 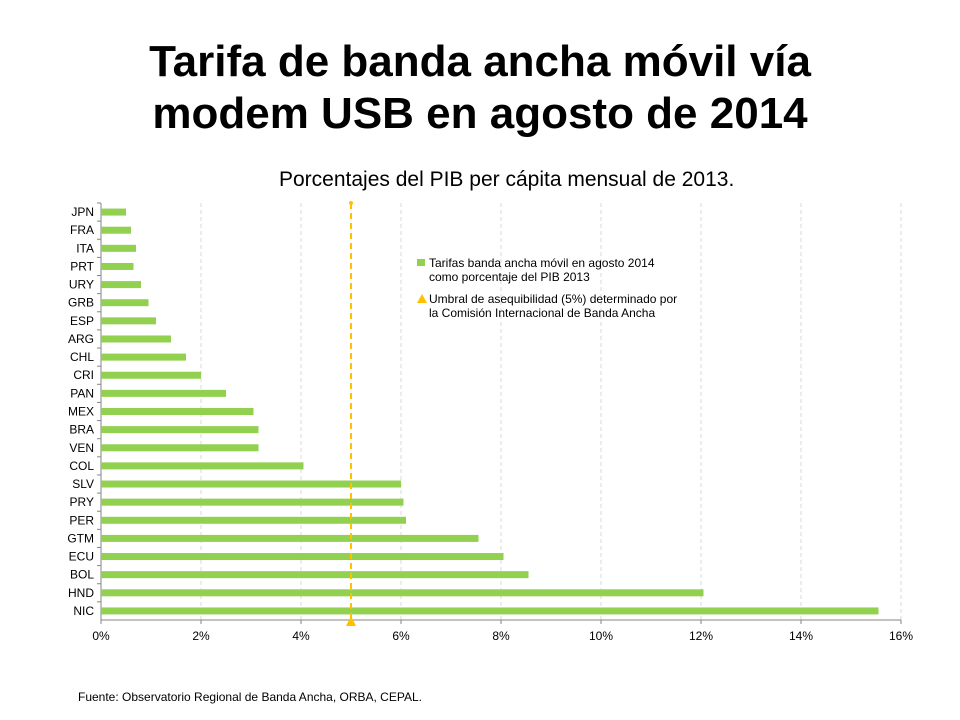 What do you see at coordinates (82, 321) in the screenshot?
I see `y-tick-label: ESP` at bounding box center [82, 321].